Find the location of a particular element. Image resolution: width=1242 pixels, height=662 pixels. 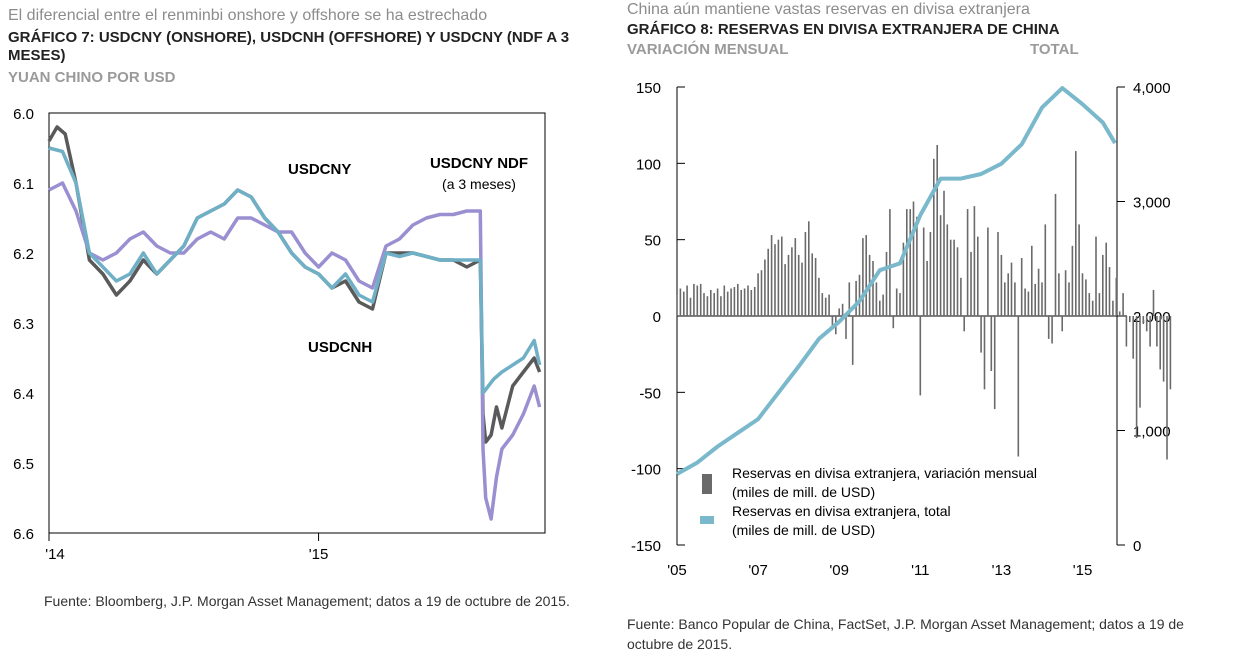

right-xtick-label: '05 is located at coordinates (677, 570).